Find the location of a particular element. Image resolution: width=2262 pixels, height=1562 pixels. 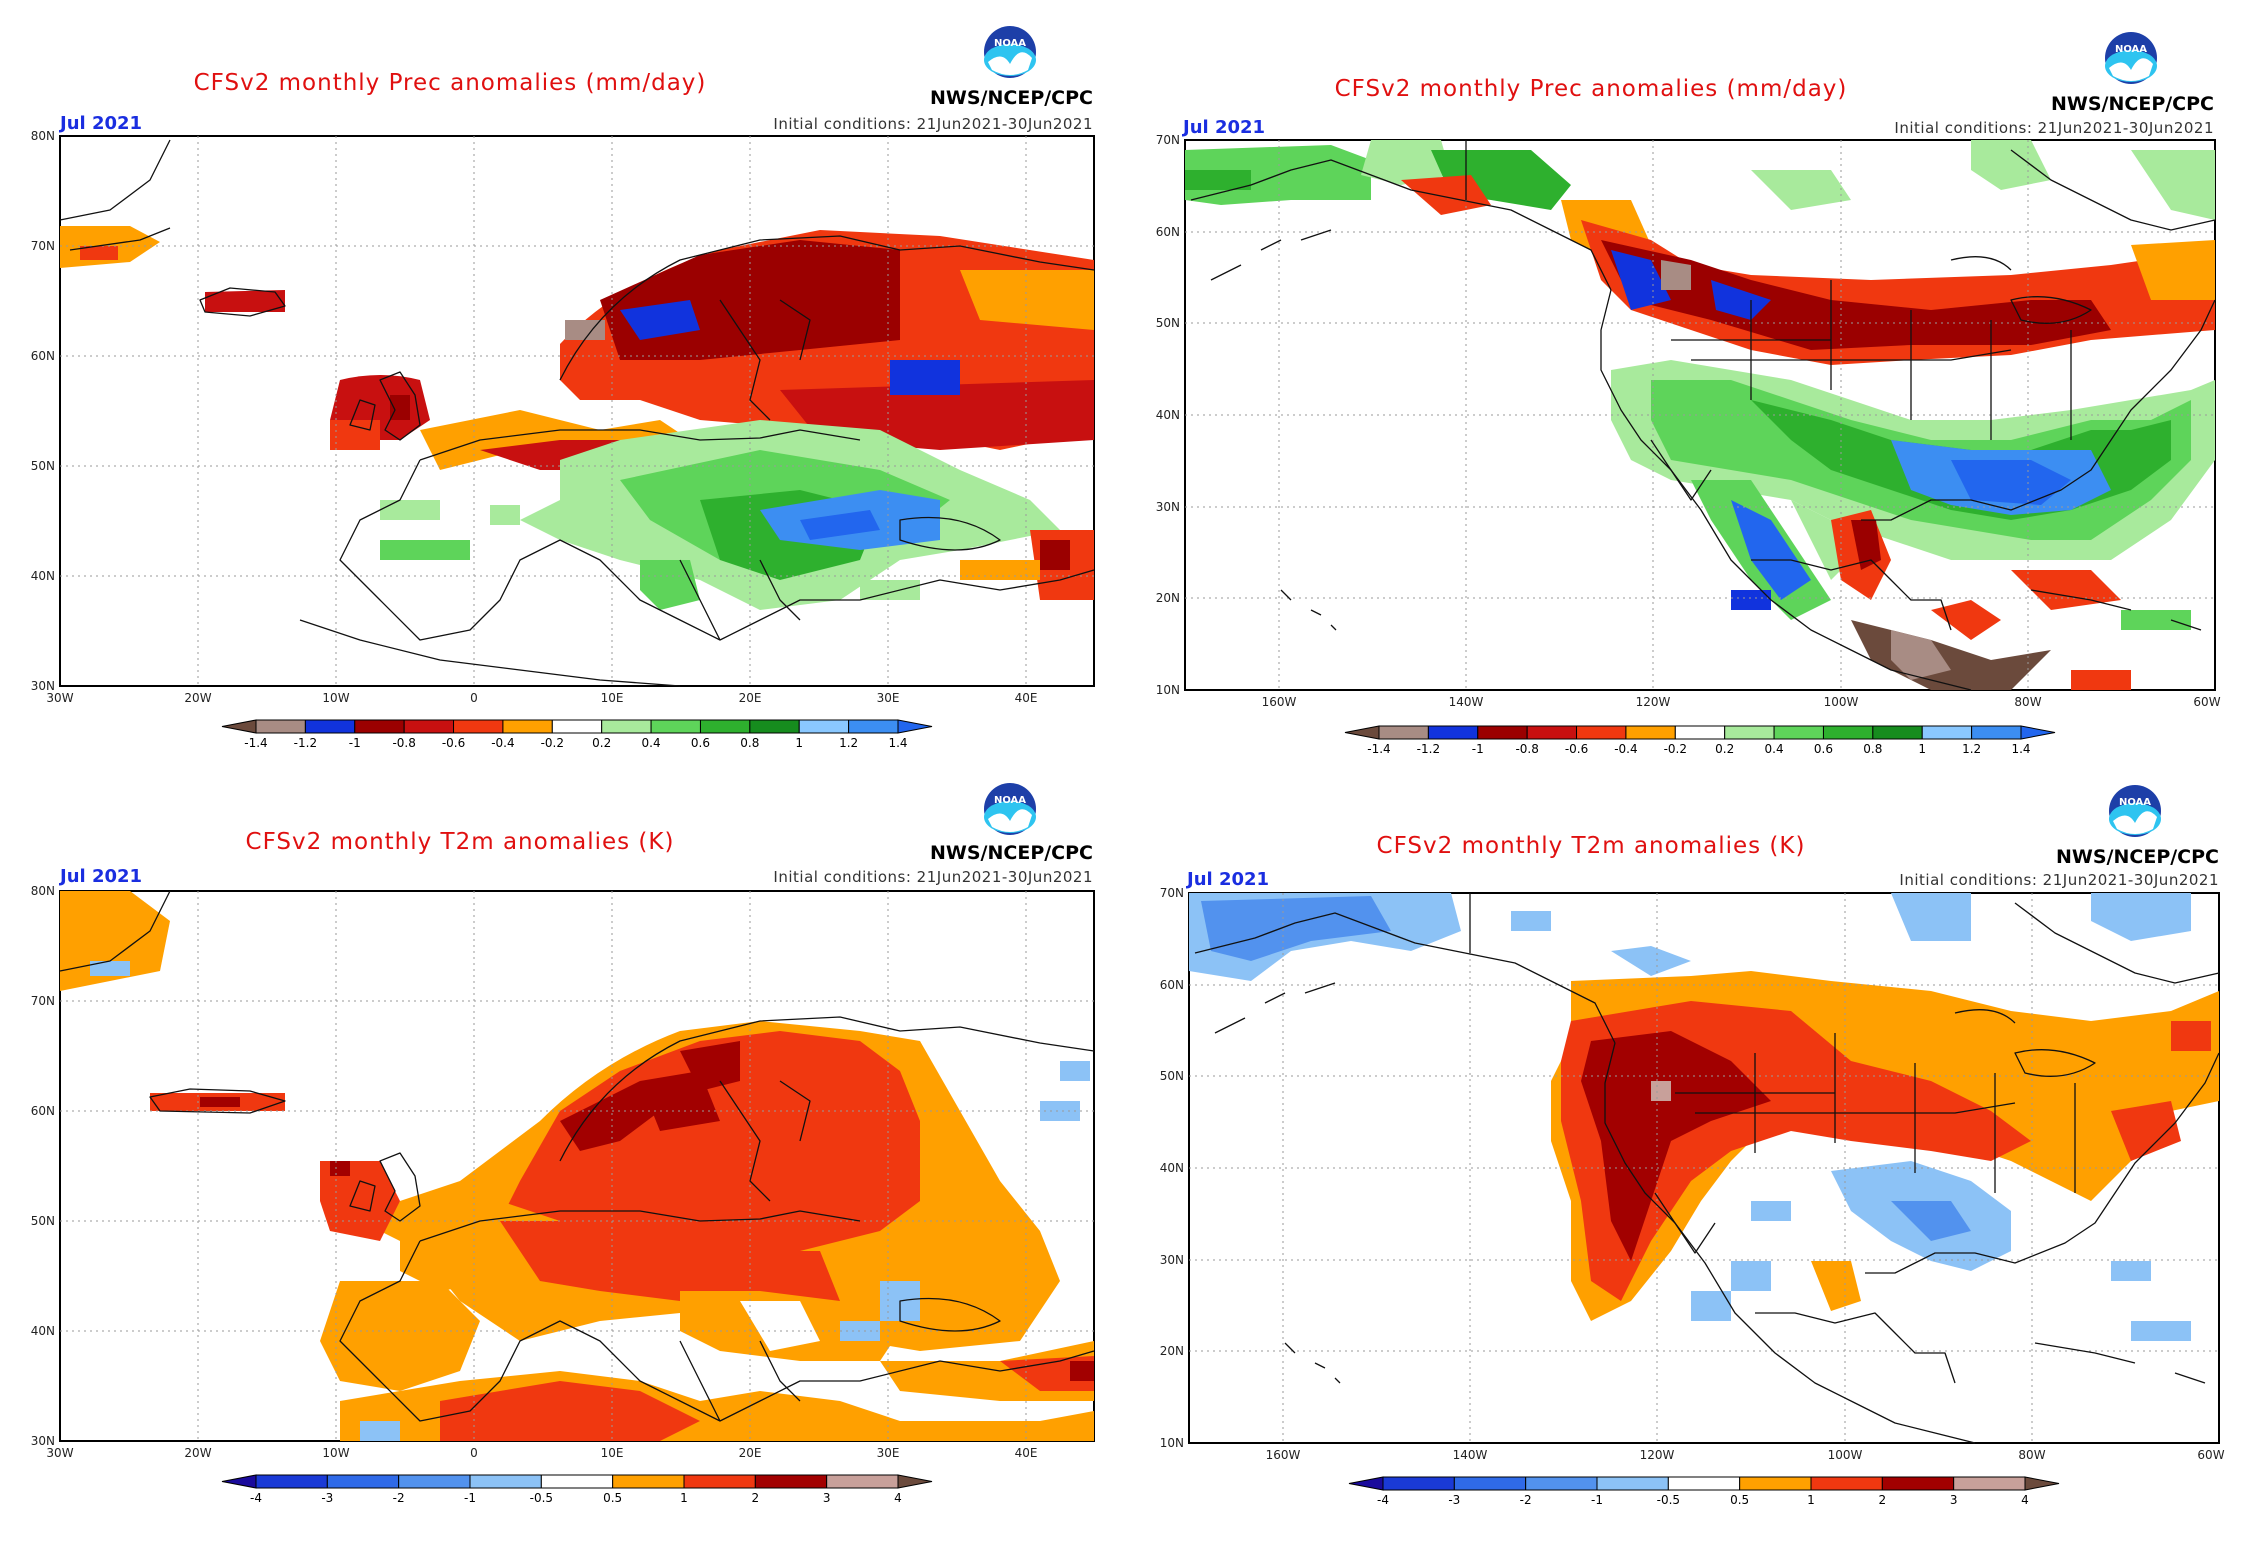

lat-label: 20N is located at coordinates (1172, 1351).